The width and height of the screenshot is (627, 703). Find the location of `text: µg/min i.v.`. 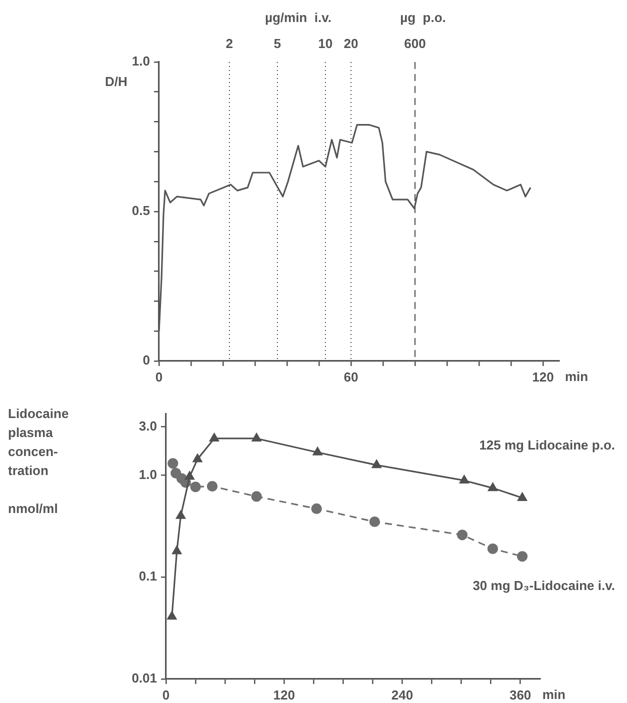

text: µg/min i.v. is located at coordinates (298, 17).